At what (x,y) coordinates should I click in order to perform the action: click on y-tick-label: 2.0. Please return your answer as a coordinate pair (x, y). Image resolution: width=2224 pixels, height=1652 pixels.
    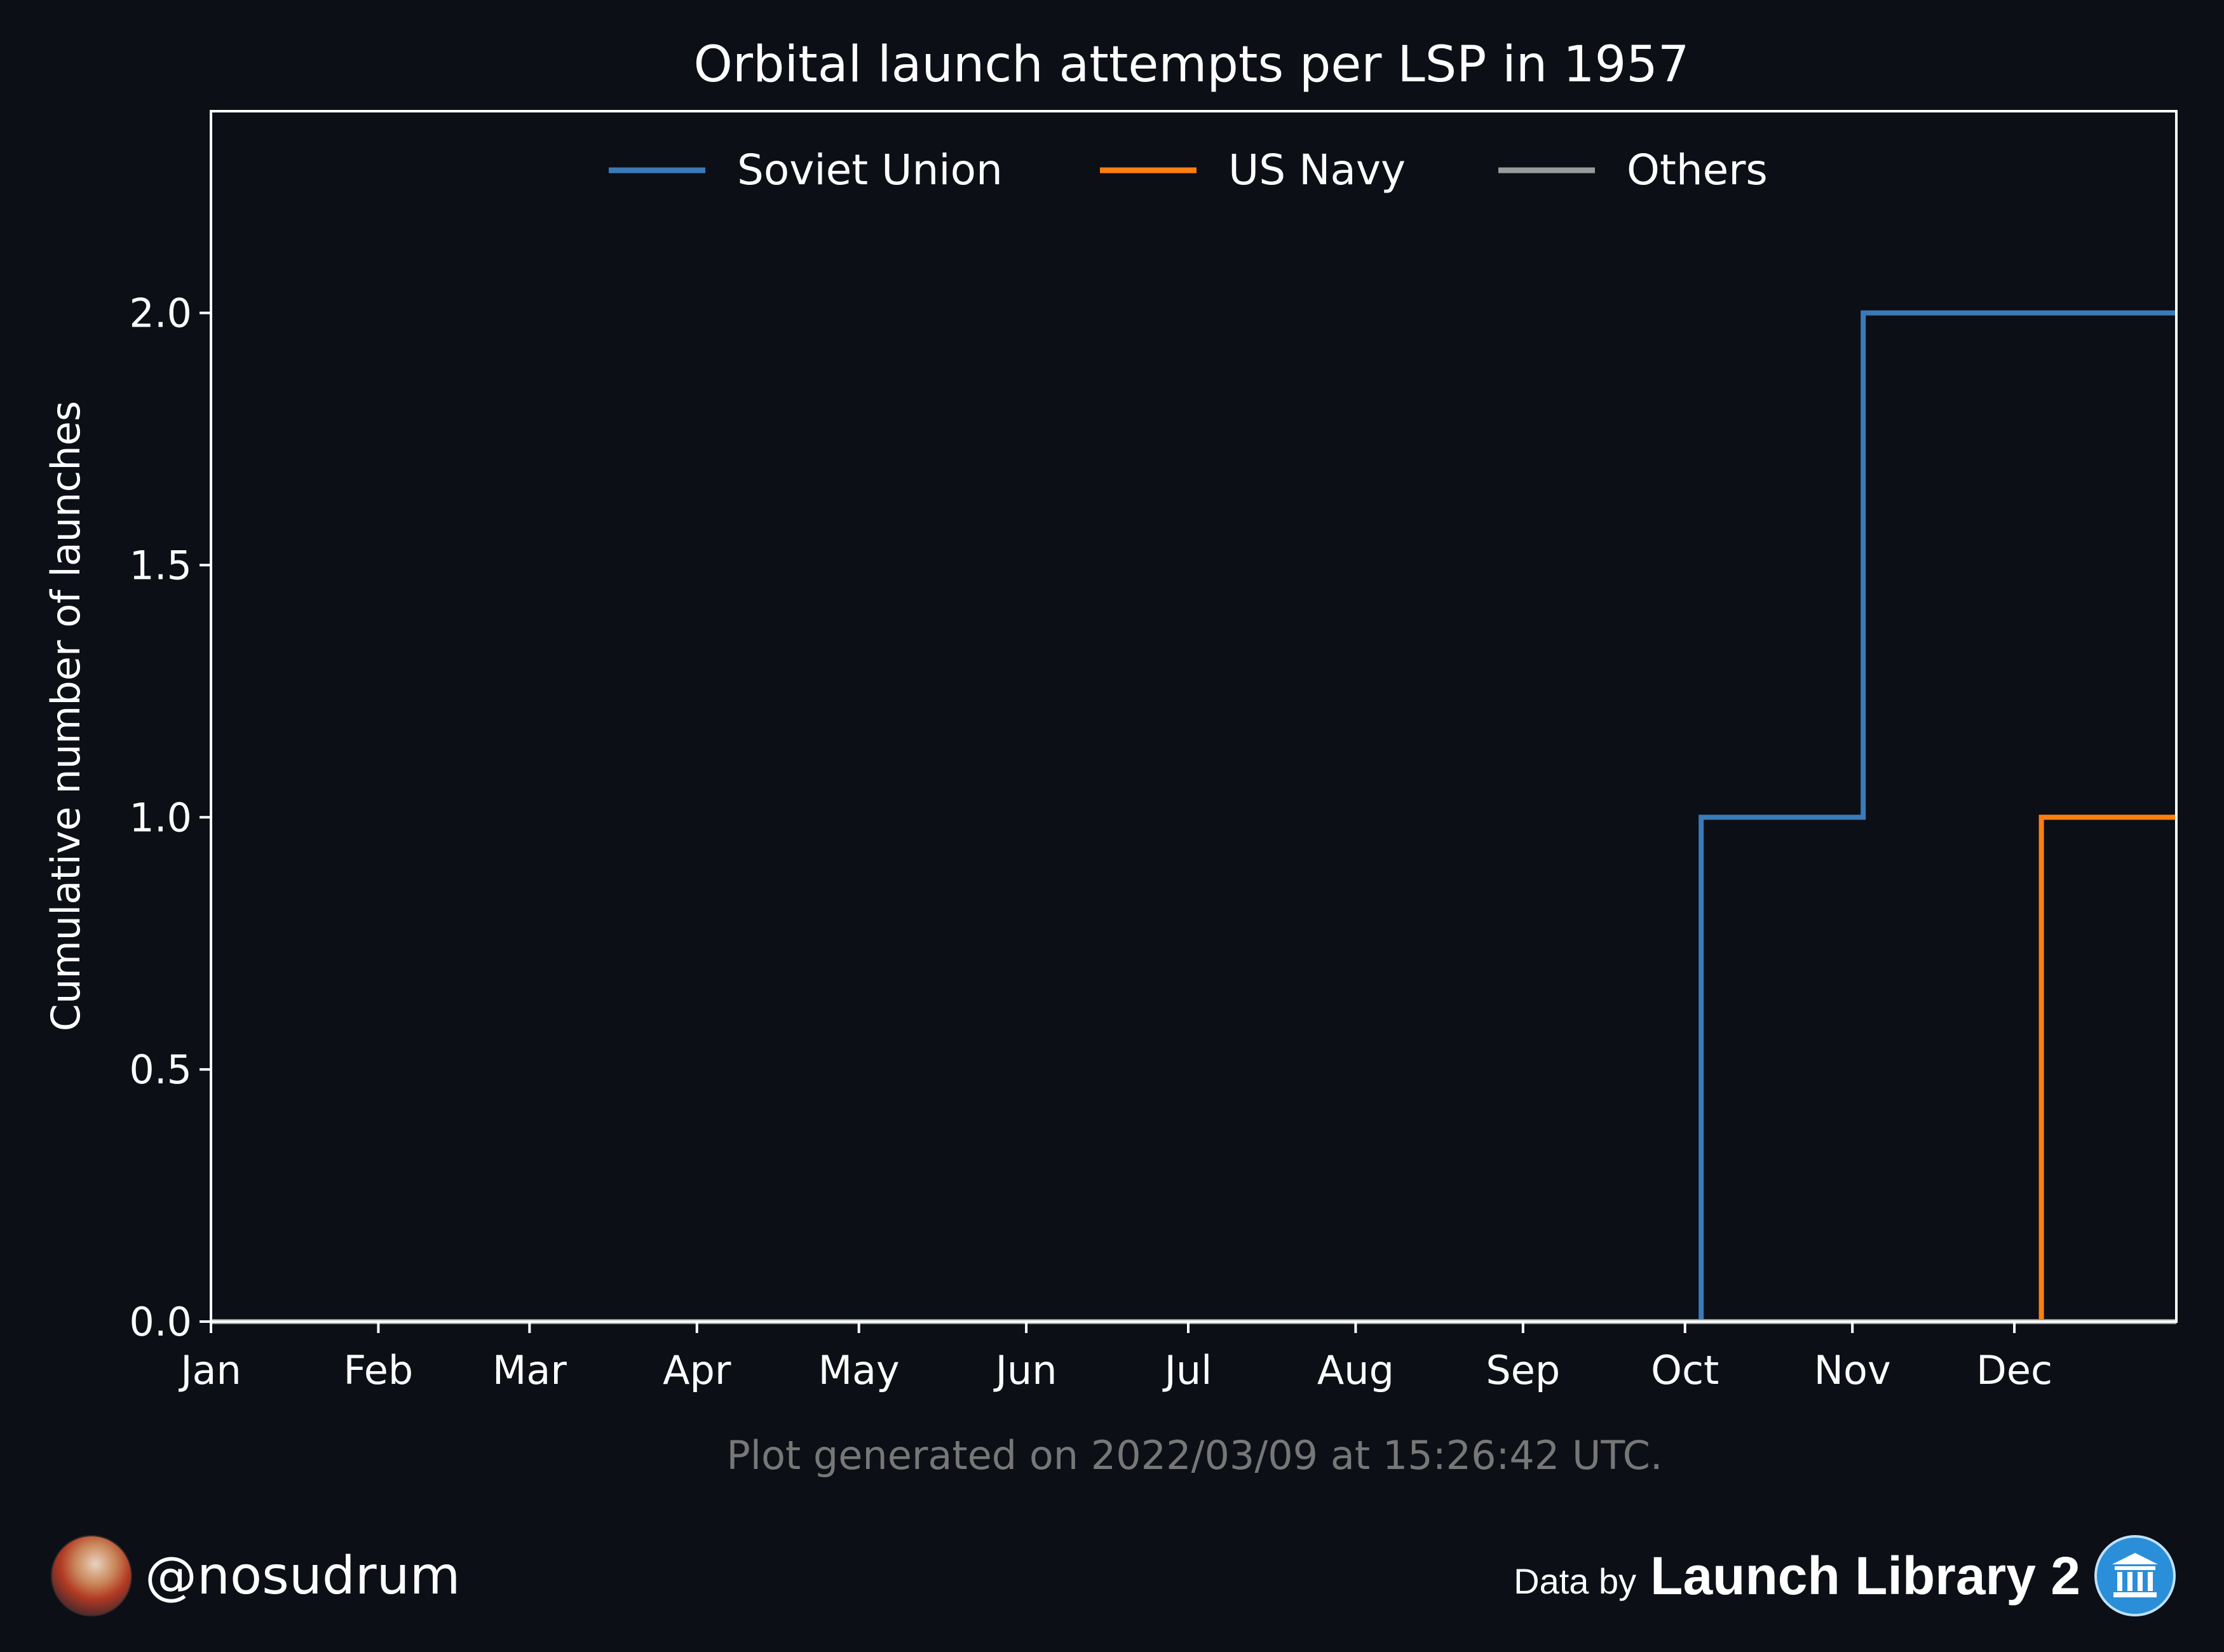
    Looking at the image, I should click on (160, 313).